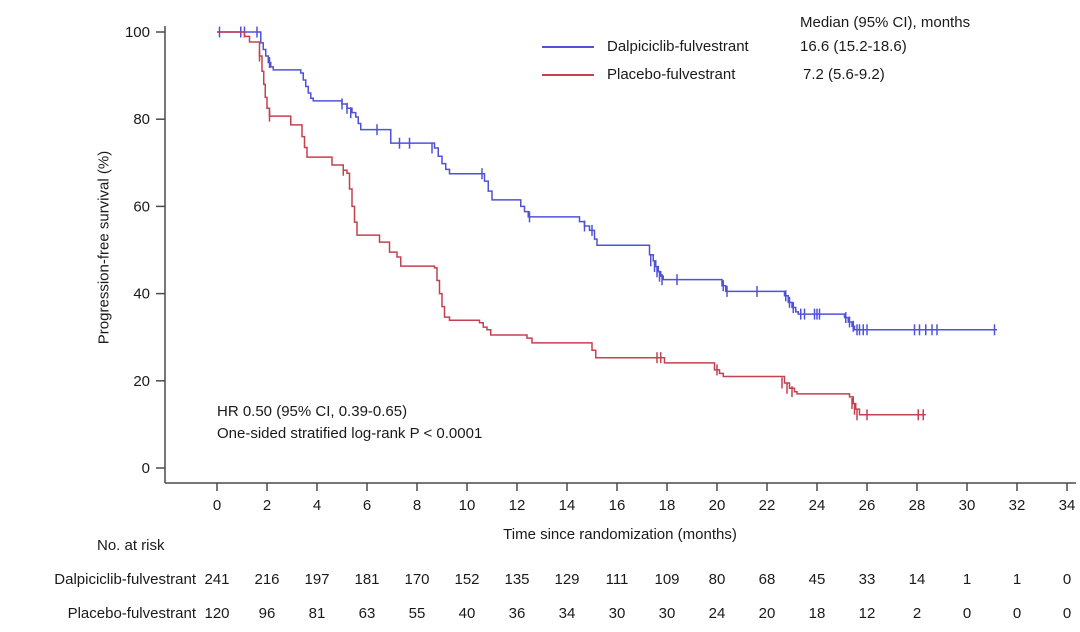  Describe the element at coordinates (817, 505) in the screenshot. I see `x-tick-label: 24` at that location.